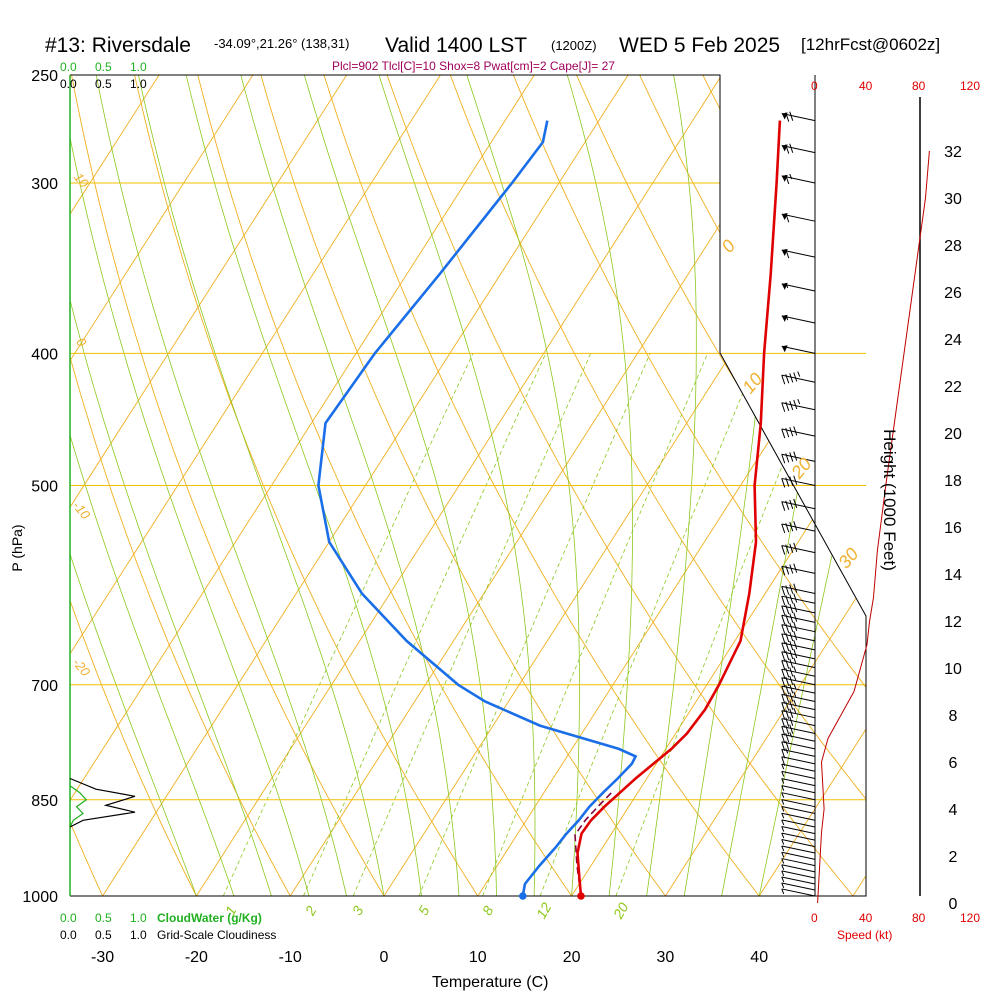  I want to click on forecast-run: [12hrFcst@0602z], so click(870, 44).